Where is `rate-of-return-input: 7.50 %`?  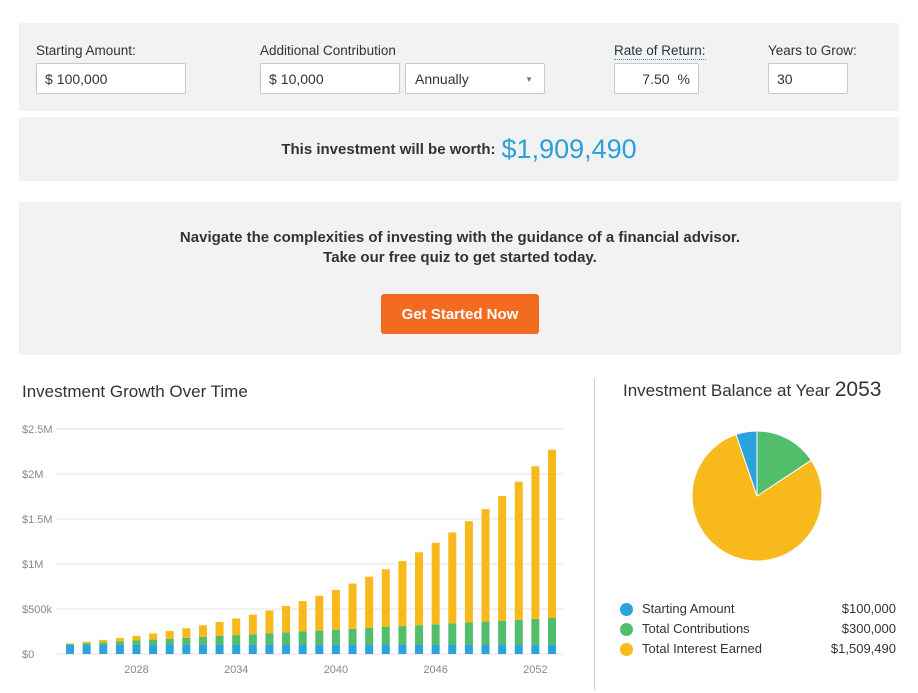
rate-of-return-input: 7.50 % is located at coordinates (656, 78).